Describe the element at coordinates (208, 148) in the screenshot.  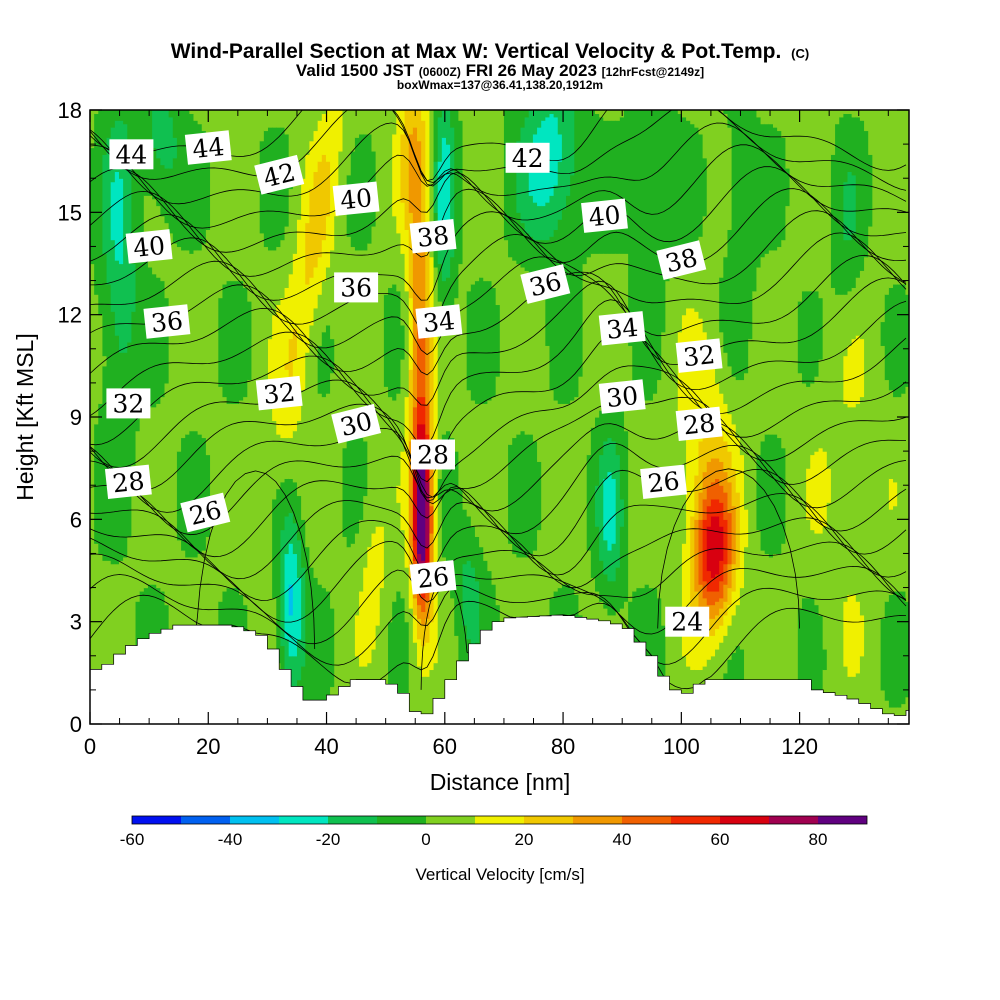
I see `contour-label-text: 44` at that location.